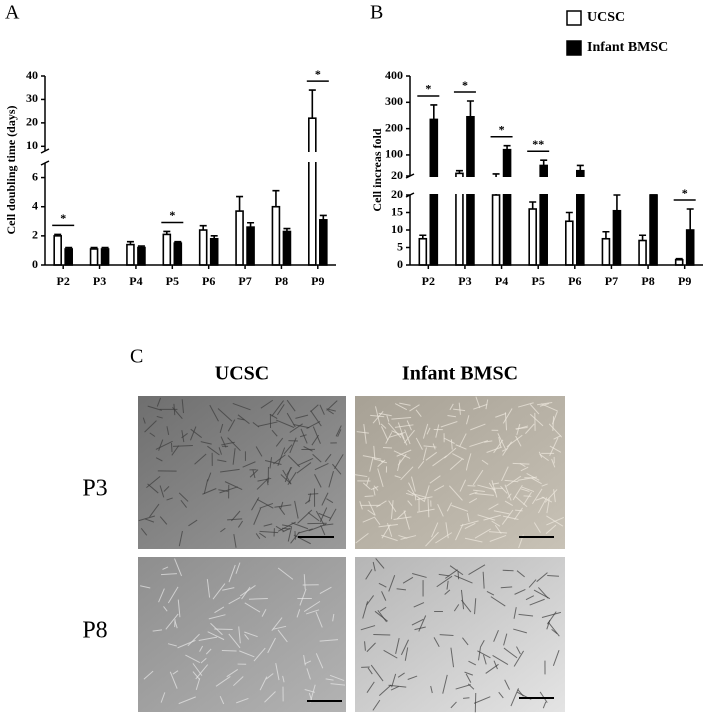 This screenshot has width=705, height=716. What do you see at coordinates (574, 281) in the screenshot?
I see `x-tick-label: P6` at bounding box center [574, 281].